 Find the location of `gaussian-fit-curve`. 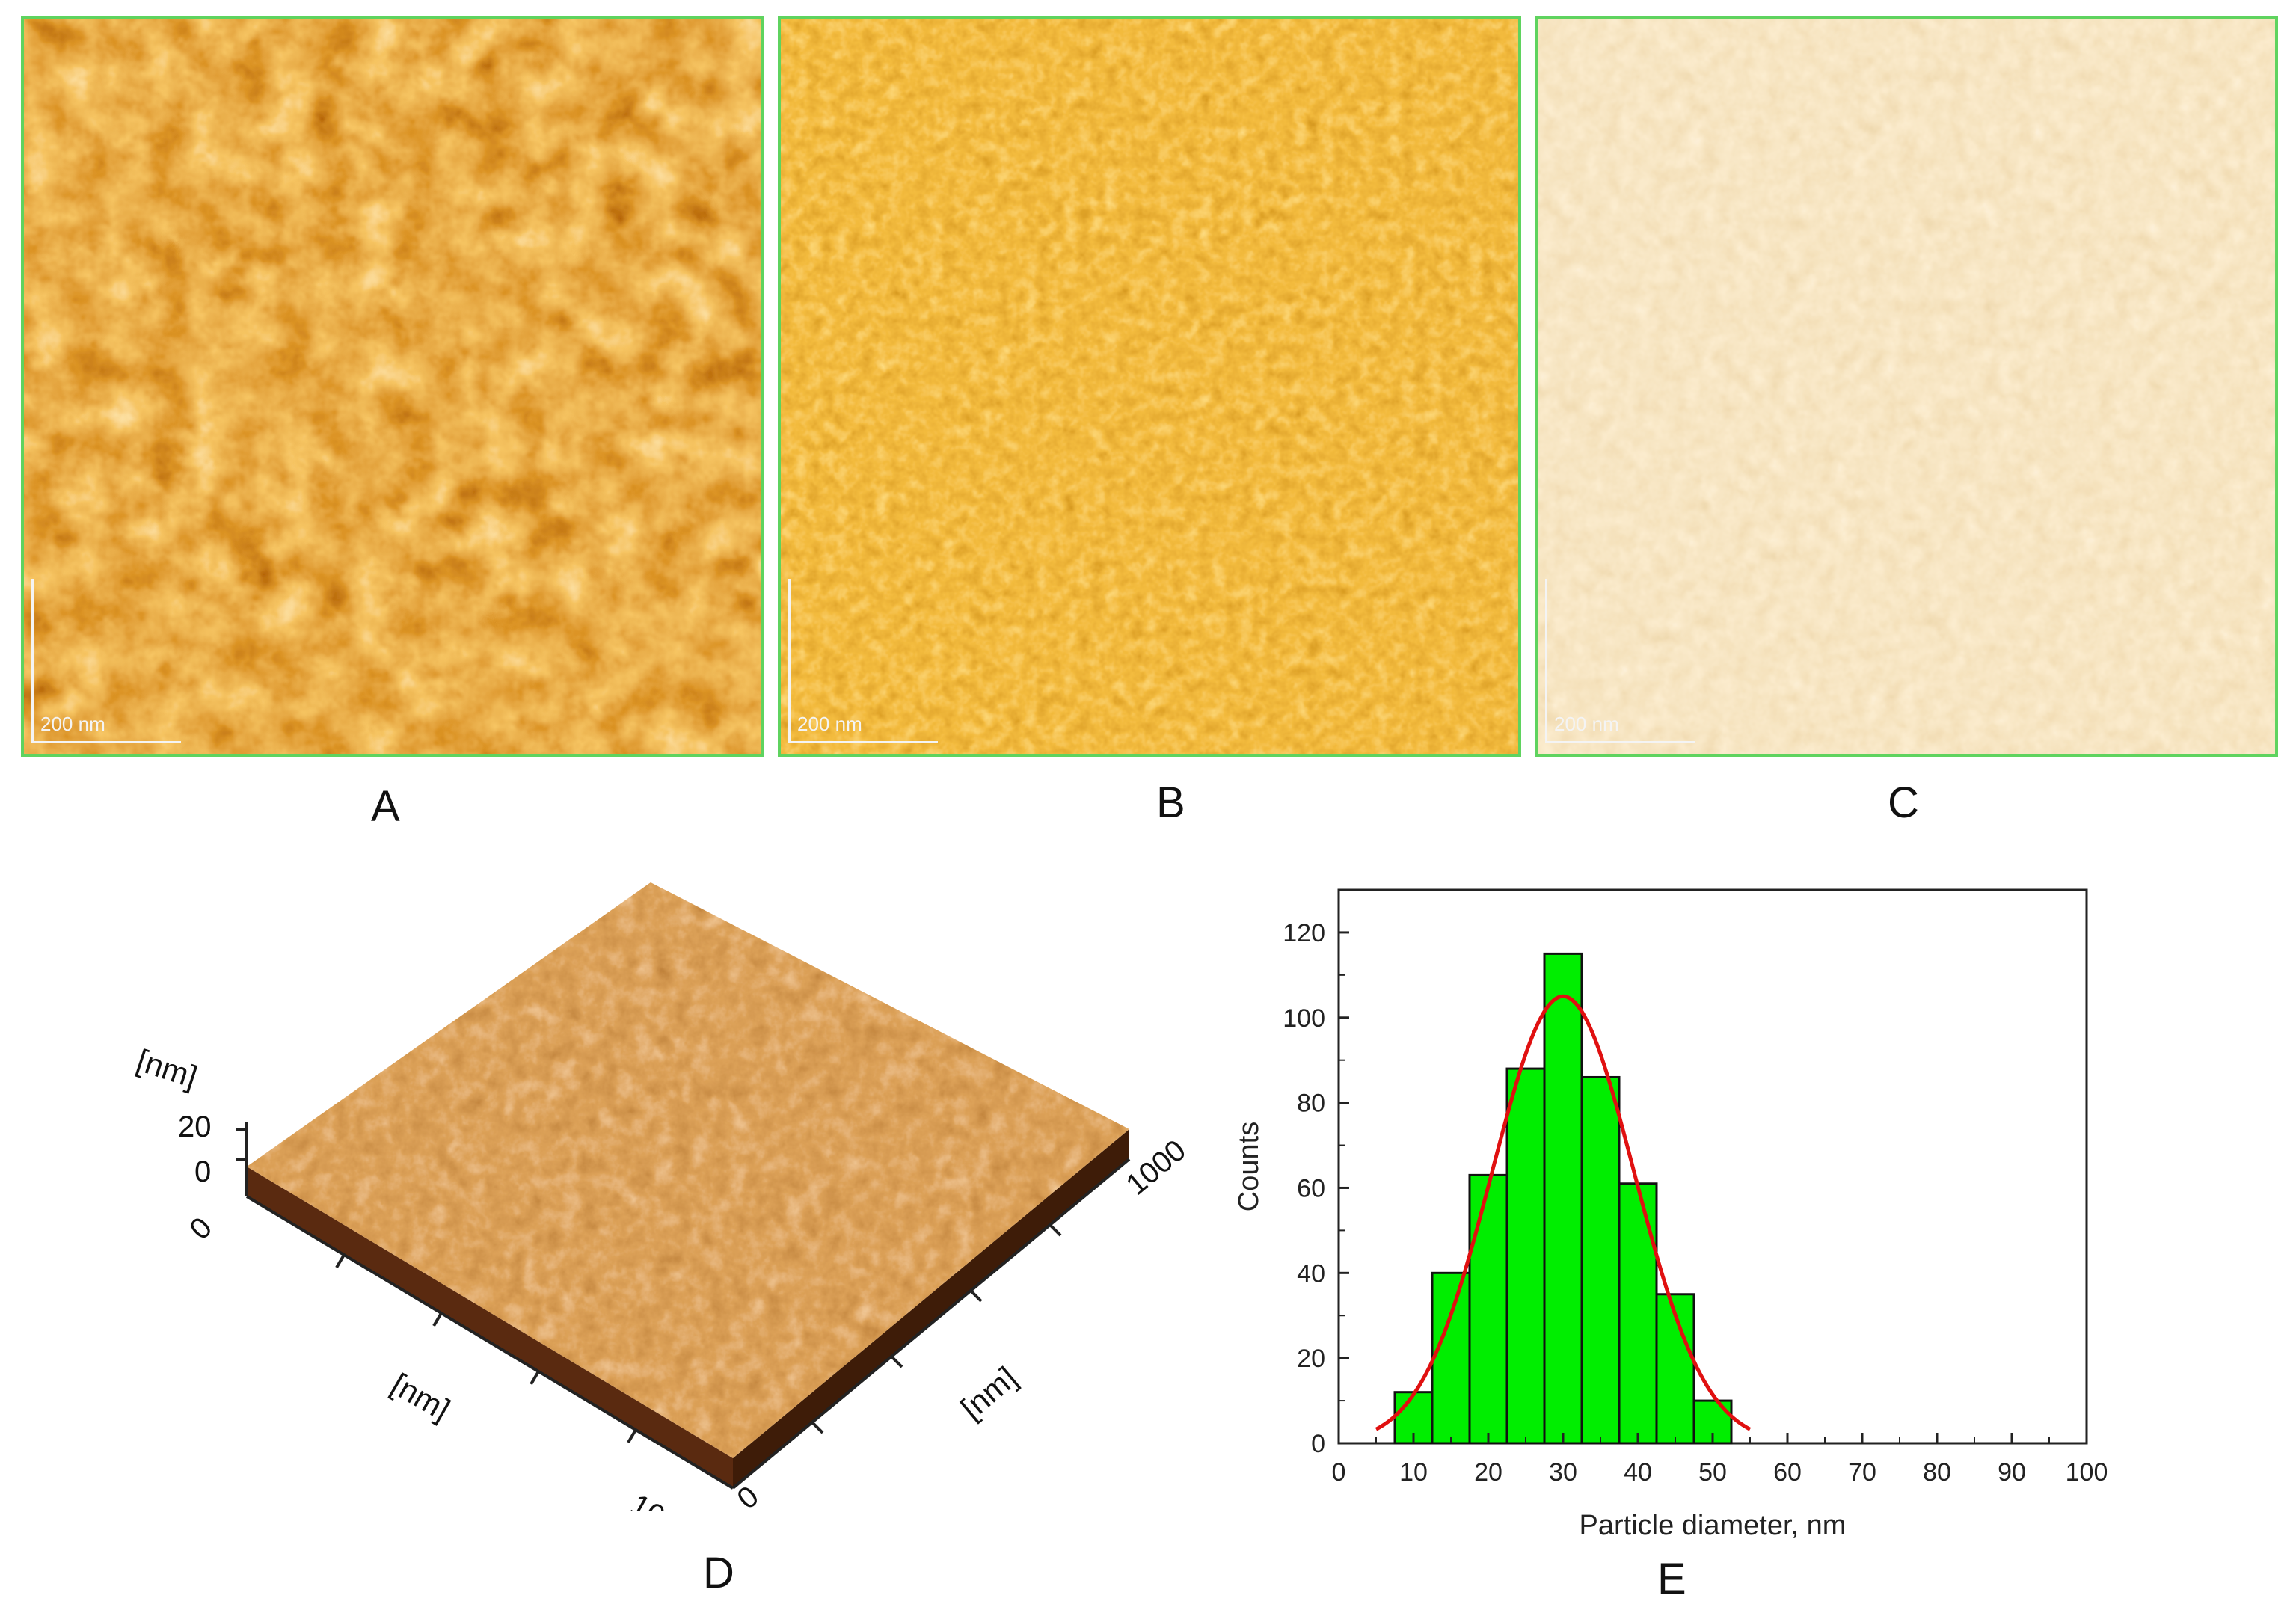

gaussian-fit-curve is located at coordinates (1563, 1212).